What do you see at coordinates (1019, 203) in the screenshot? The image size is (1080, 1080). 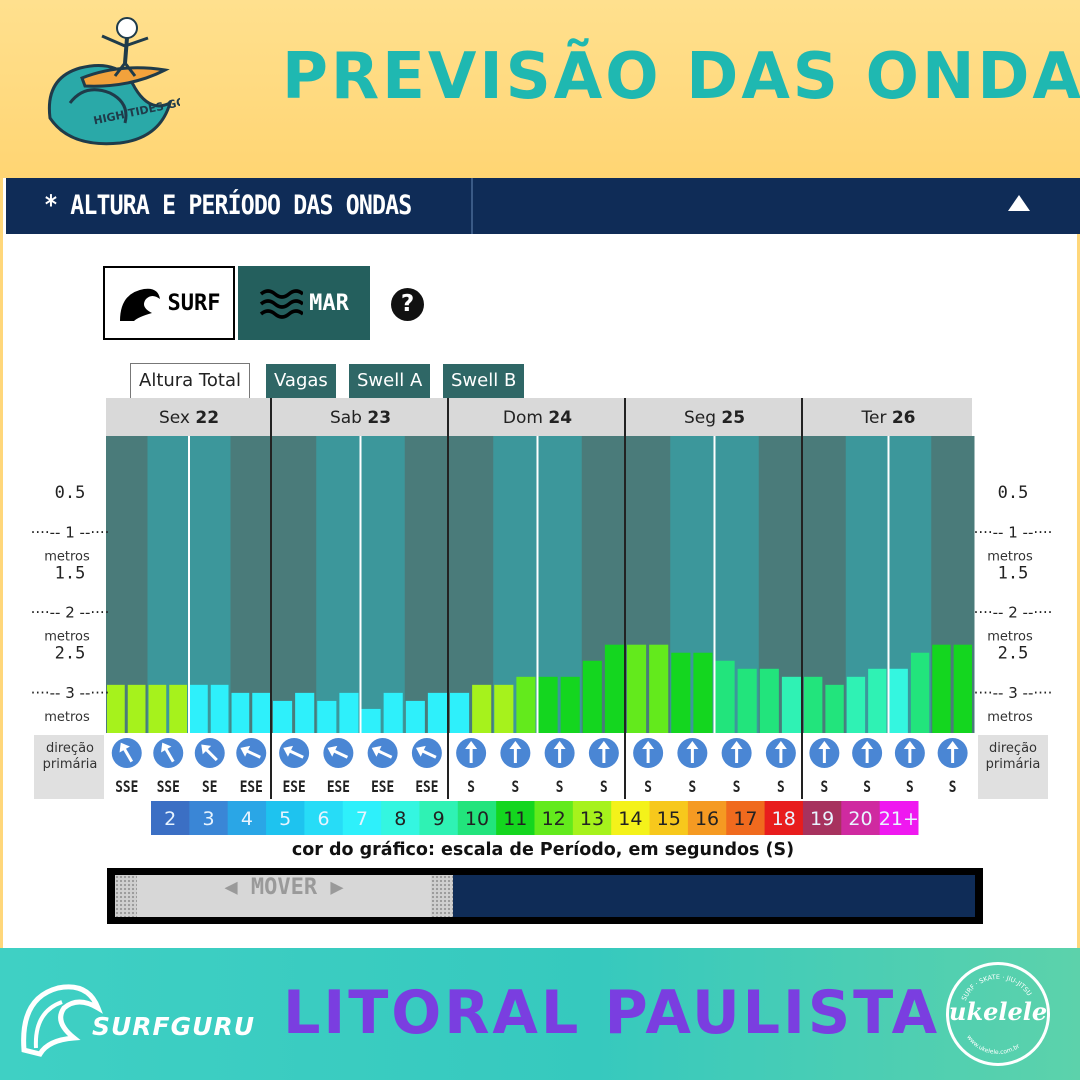 I see `triangle-up-icon` at bounding box center [1019, 203].